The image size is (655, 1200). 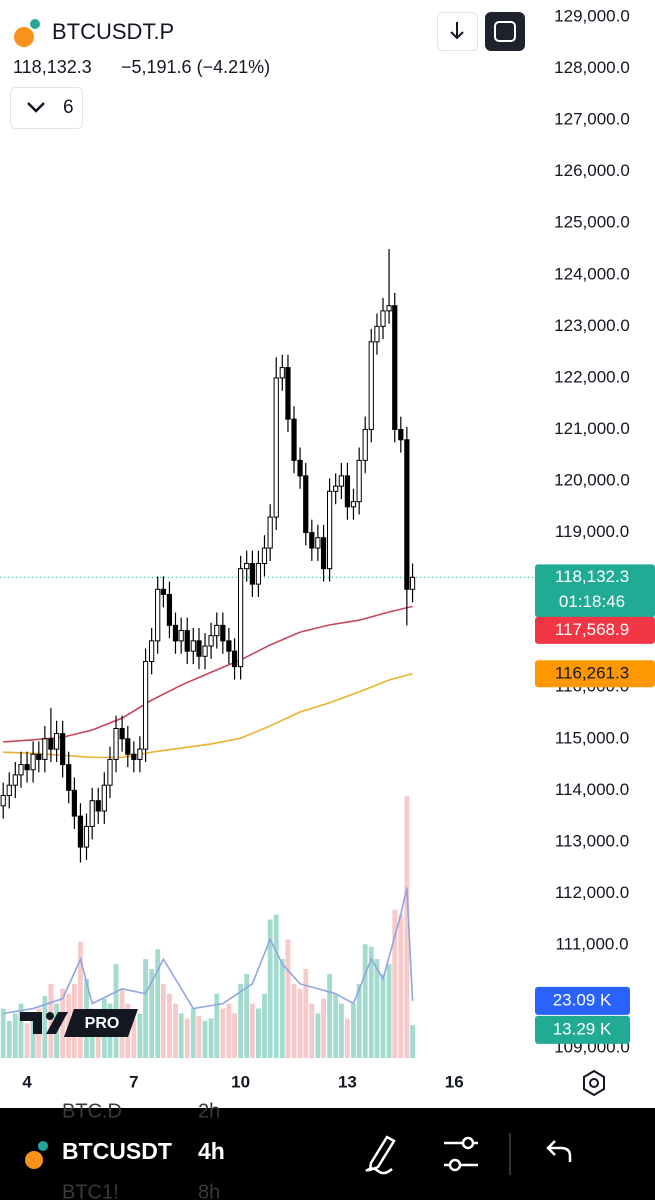 I want to click on undo-icon, so click(x=559, y=1151).